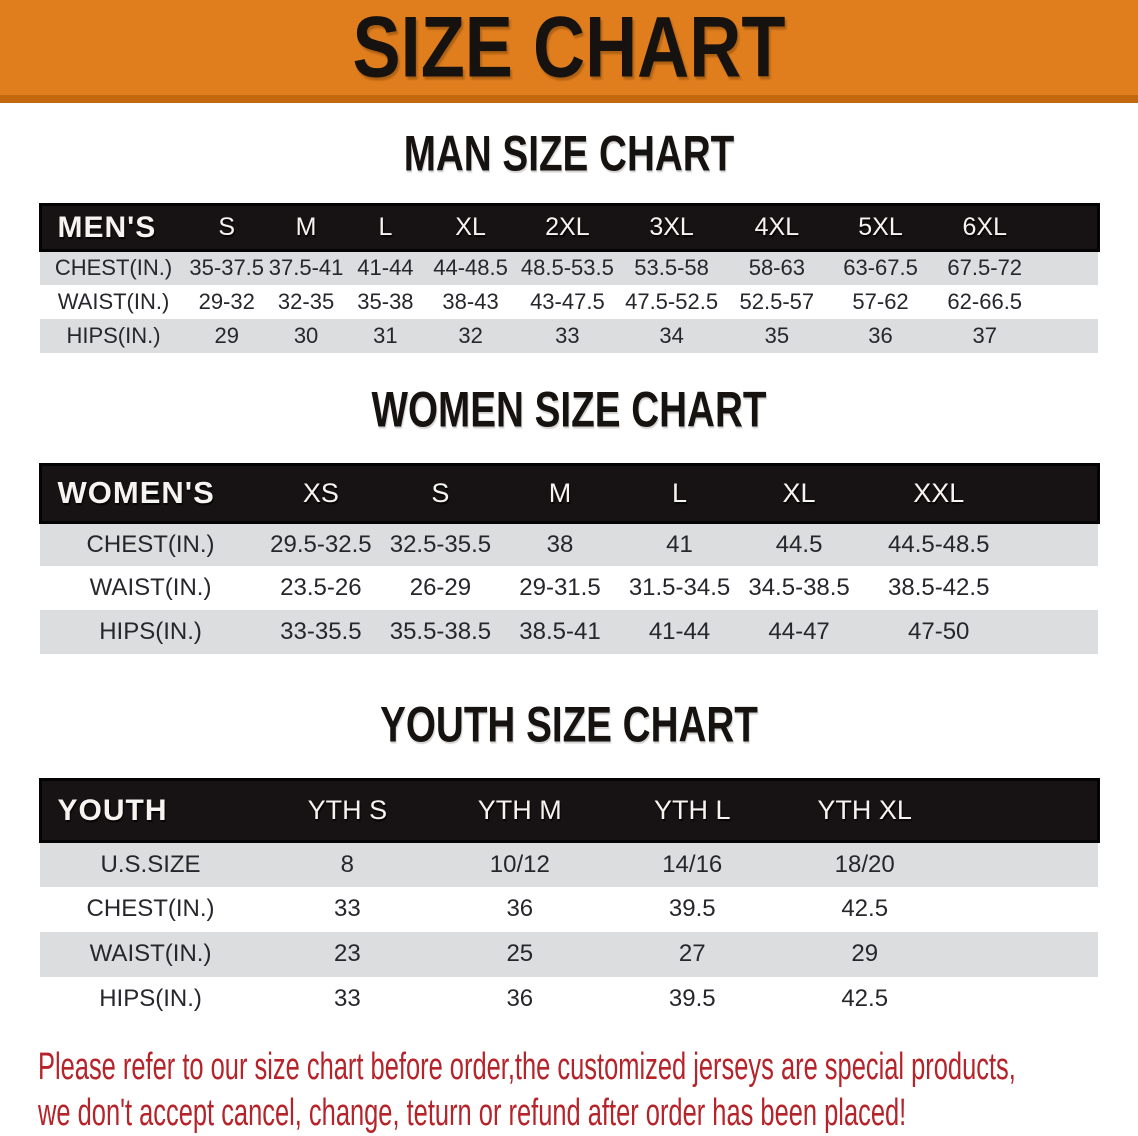  What do you see at coordinates (151, 954) in the screenshot?
I see `row-label: WAIST(IN.)` at bounding box center [151, 954].